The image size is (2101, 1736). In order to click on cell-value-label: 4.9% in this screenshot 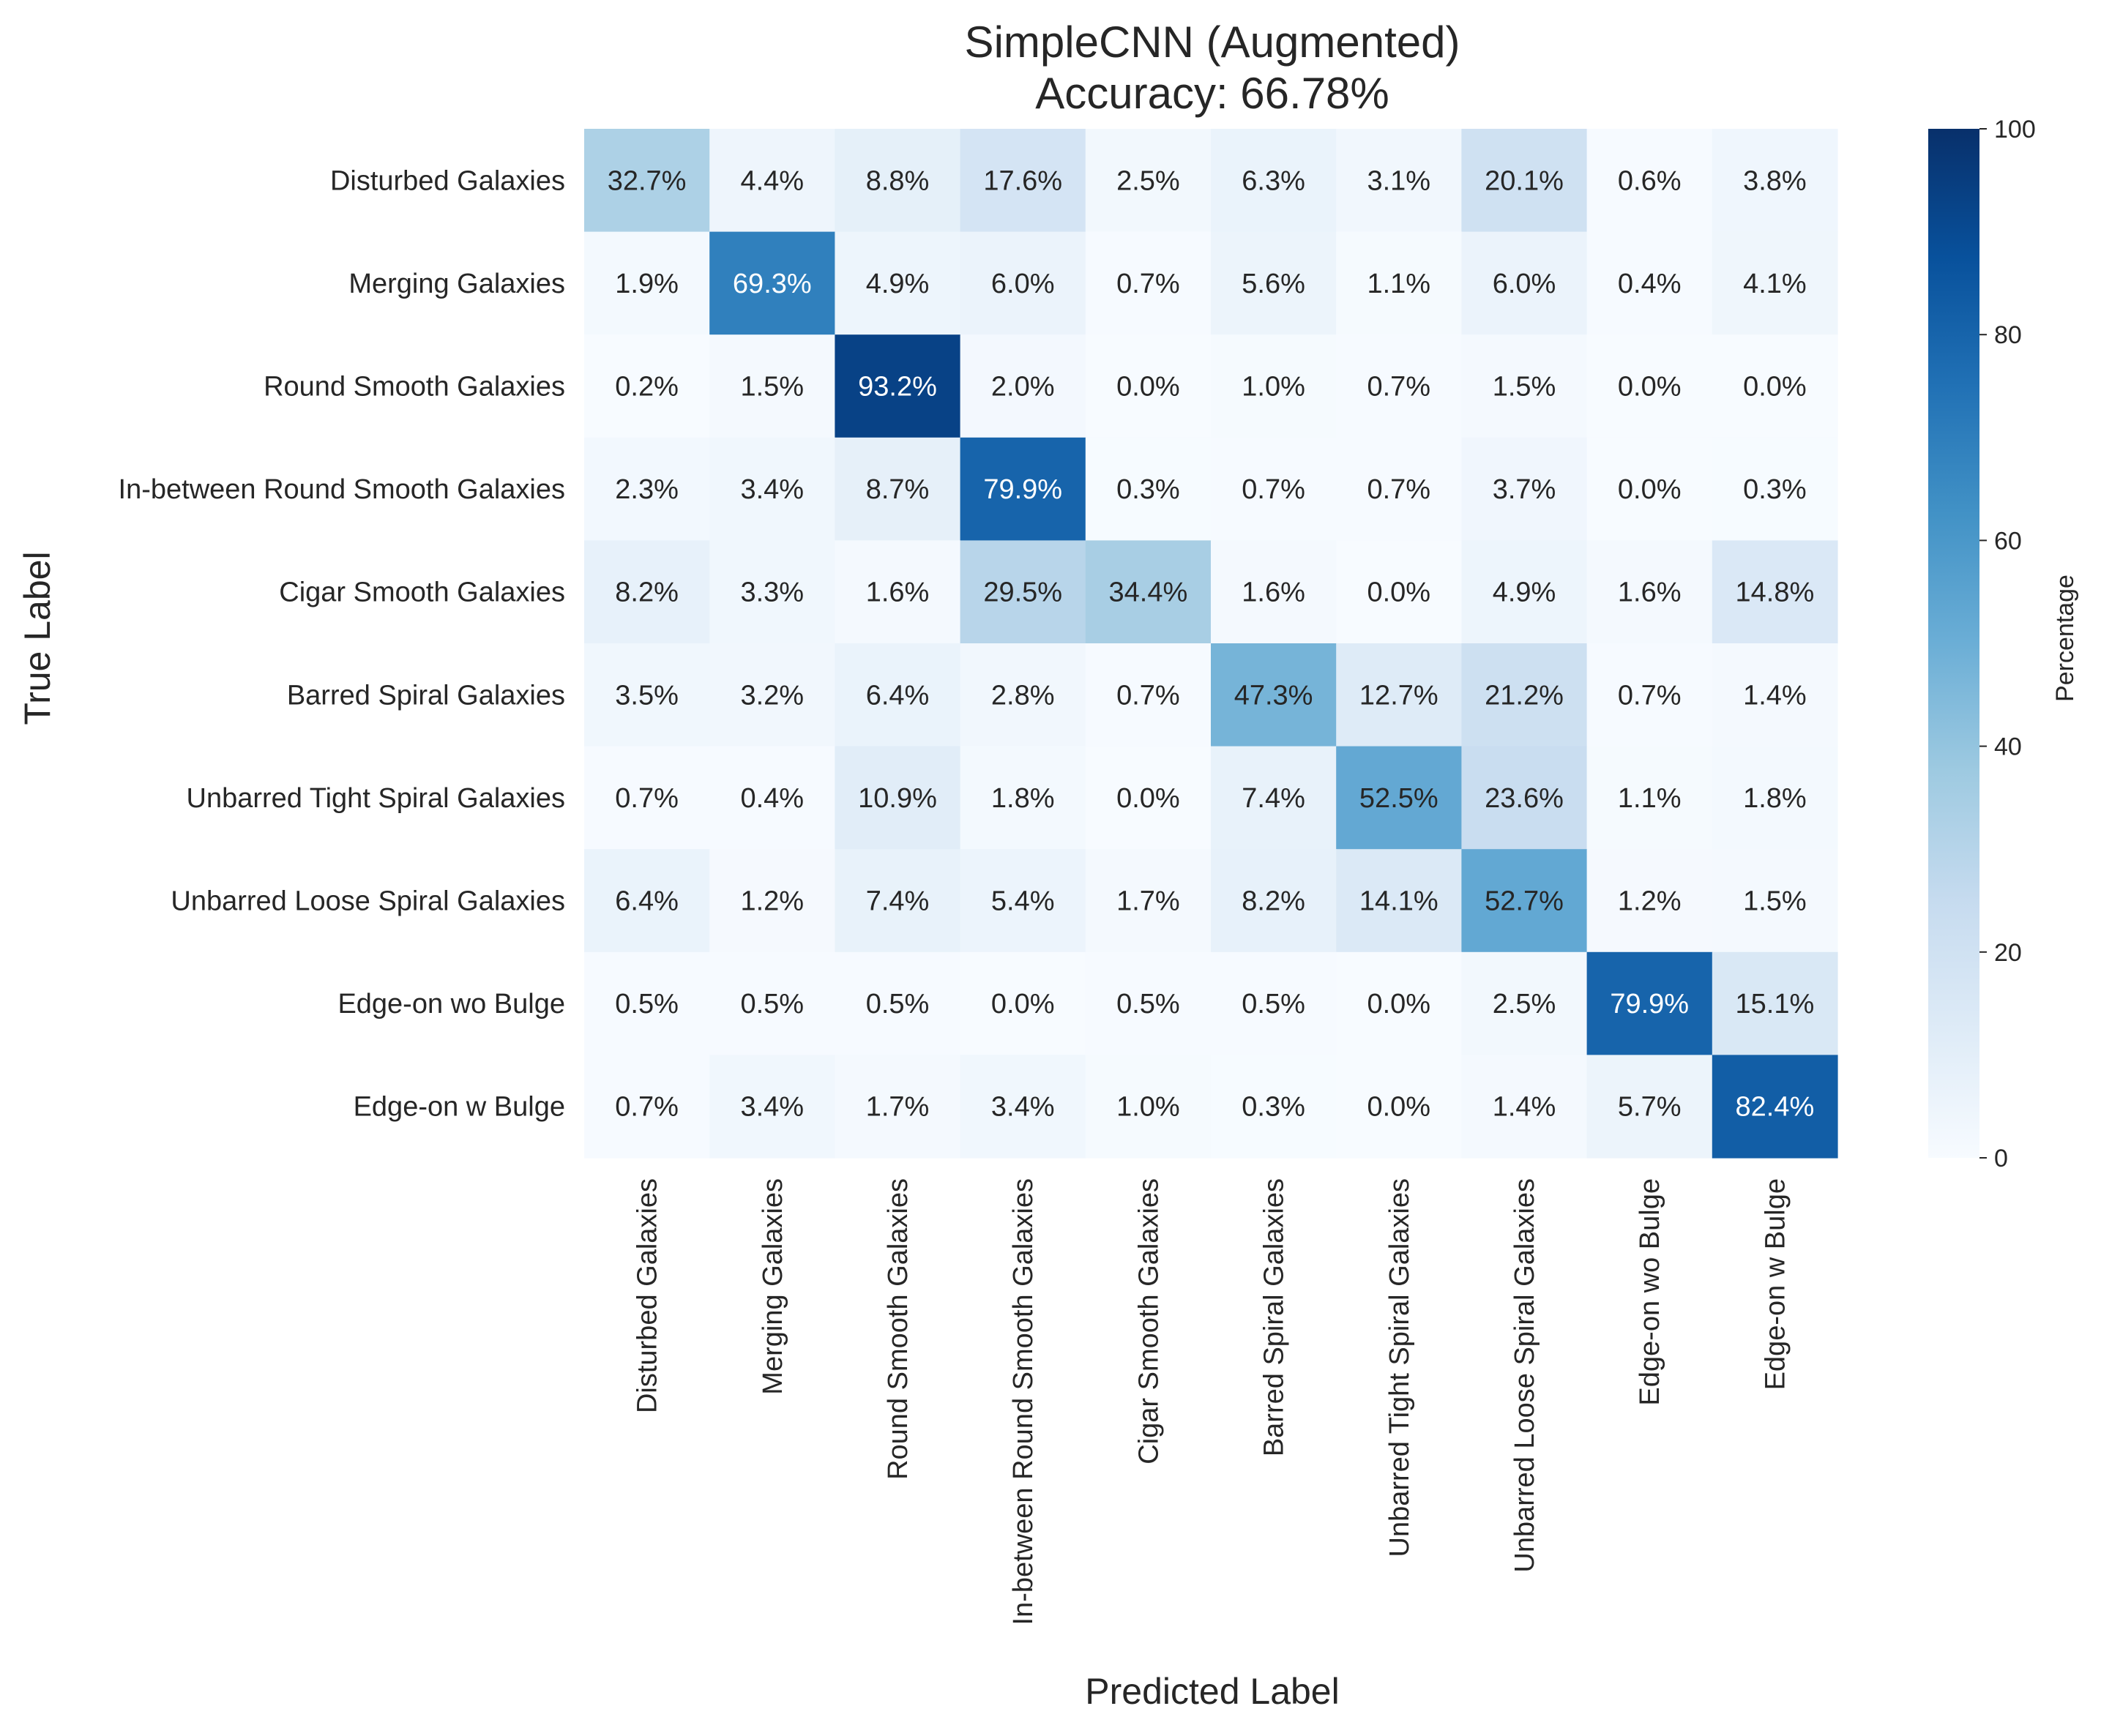, I will do `click(1524, 592)`.